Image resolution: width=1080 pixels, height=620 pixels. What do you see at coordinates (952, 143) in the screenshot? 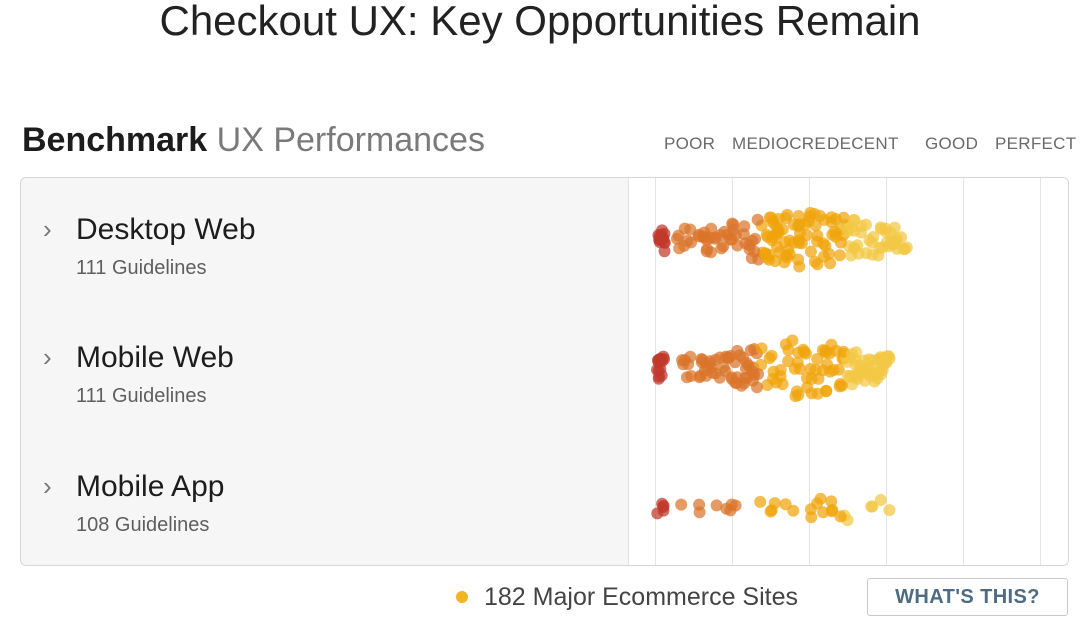
I see `scale-label-good: GOOD` at bounding box center [952, 143].